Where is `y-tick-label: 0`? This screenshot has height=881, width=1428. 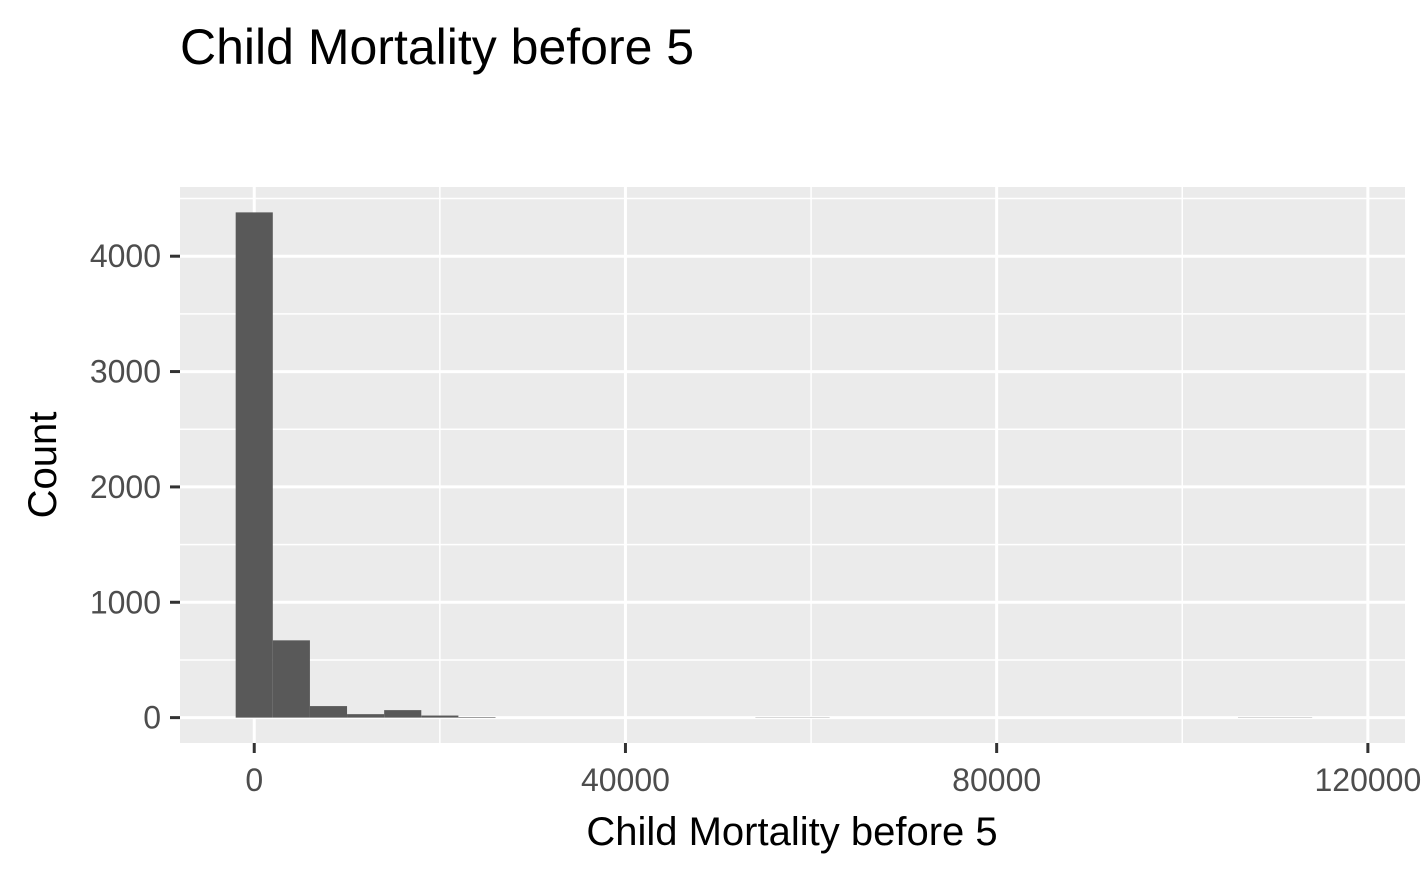 y-tick-label: 0 is located at coordinates (152, 718).